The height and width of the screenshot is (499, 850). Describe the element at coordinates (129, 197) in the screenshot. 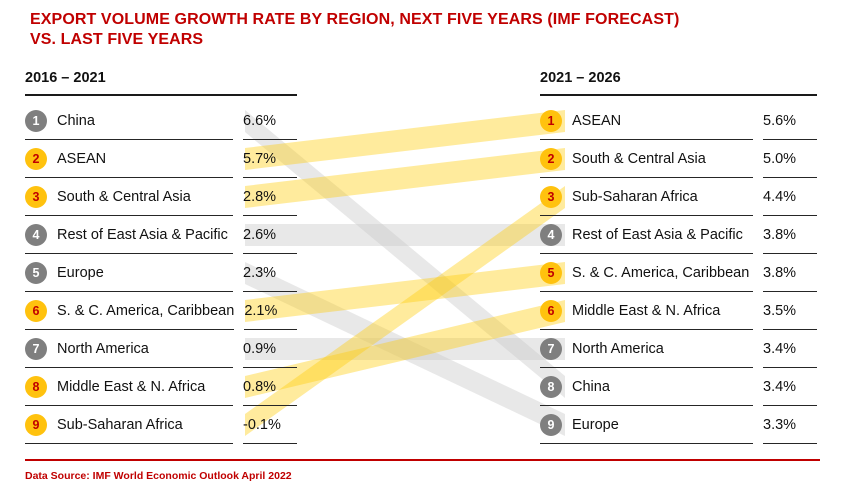

I see `region-cell: 3 South & Central Asia` at that location.